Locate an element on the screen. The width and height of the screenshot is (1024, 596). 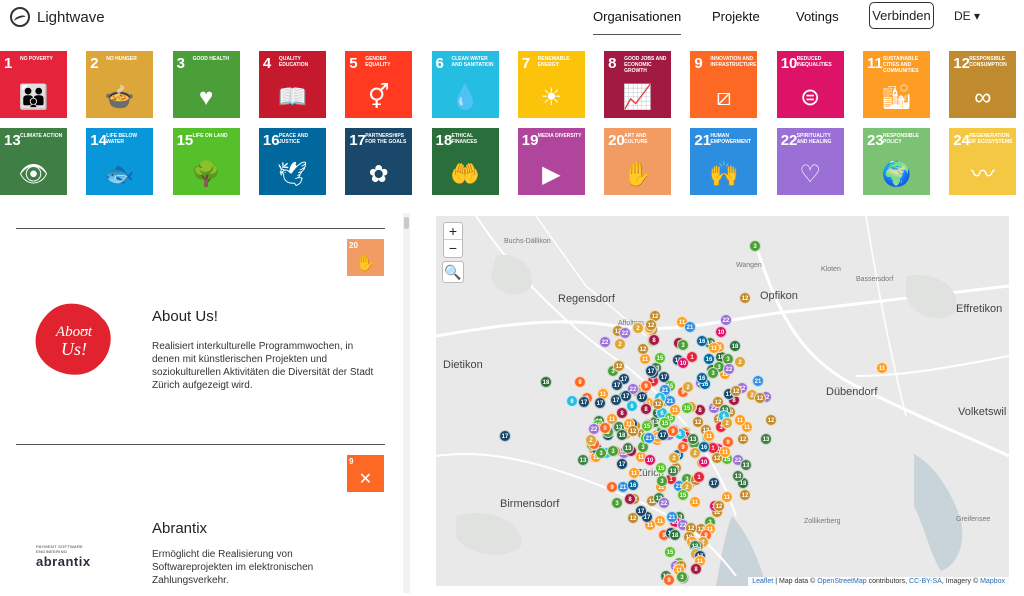
scroll-thumb is located at coordinates (406, 223).